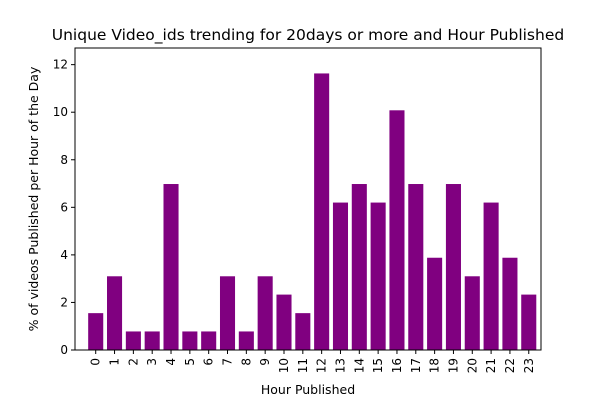  What do you see at coordinates (265, 362) in the screenshot?
I see `x-tick-label-9: 9` at bounding box center [265, 362].